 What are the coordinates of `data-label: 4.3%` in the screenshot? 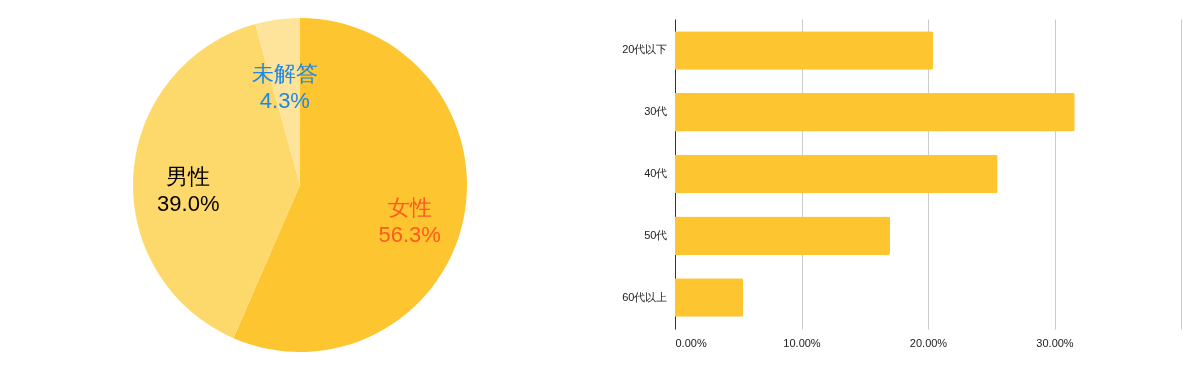 It's located at (284, 101).